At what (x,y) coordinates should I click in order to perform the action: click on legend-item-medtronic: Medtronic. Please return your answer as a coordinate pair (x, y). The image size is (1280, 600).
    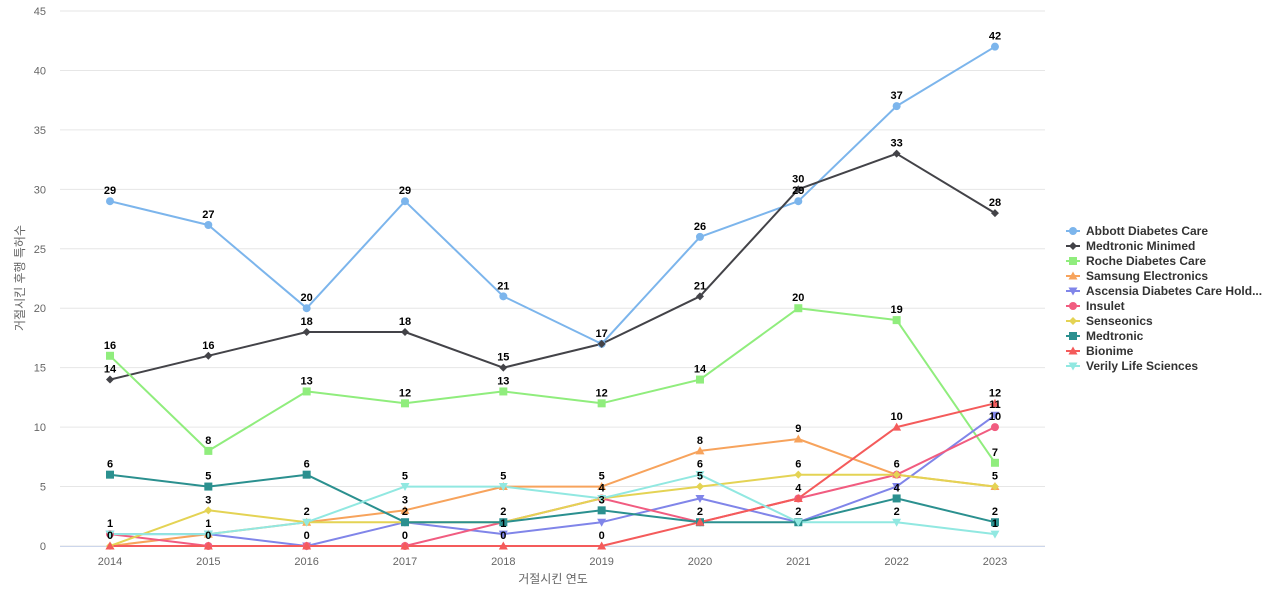
    Looking at the image, I should click on (1105, 336).